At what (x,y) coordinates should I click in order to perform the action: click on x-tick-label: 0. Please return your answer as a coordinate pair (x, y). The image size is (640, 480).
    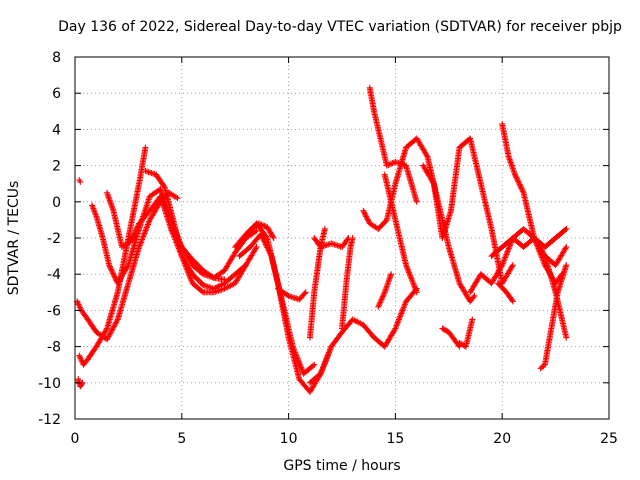
    Looking at the image, I should click on (75, 439).